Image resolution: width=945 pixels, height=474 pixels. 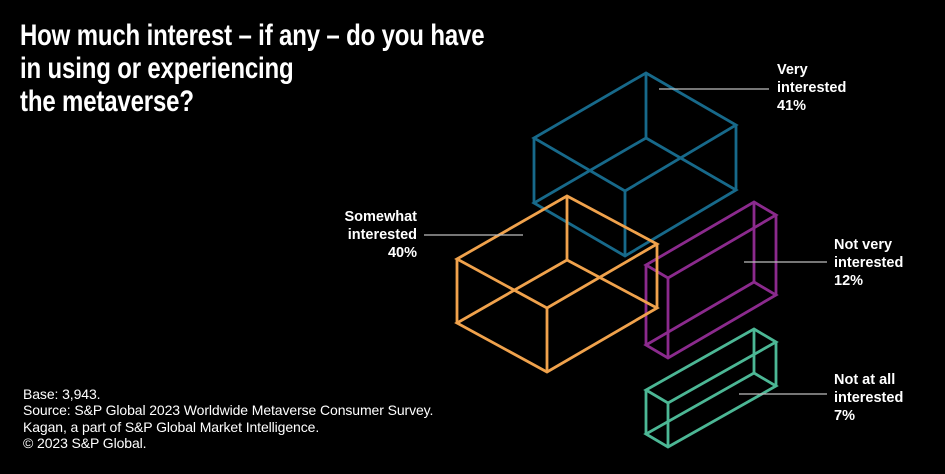 I want to click on wireframe-box-very-interested, so click(x=635, y=164).